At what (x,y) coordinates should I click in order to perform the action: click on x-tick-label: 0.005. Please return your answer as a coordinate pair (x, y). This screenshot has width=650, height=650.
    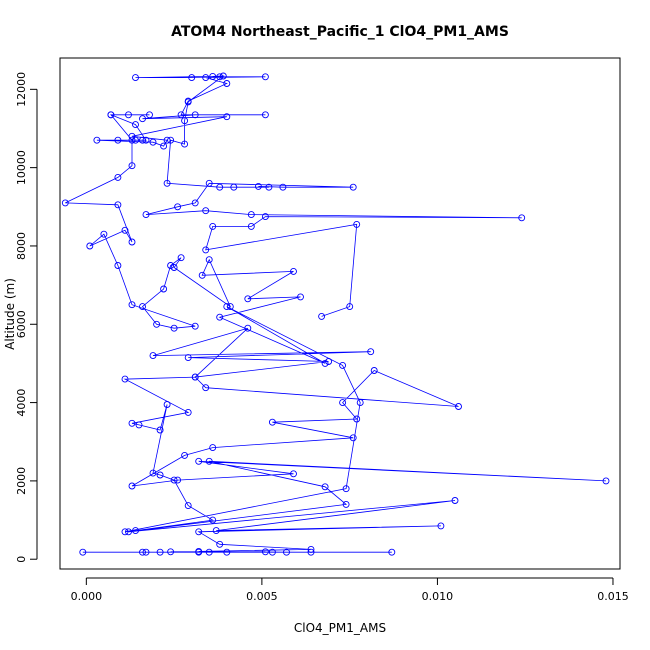
    Looking at the image, I should click on (262, 596).